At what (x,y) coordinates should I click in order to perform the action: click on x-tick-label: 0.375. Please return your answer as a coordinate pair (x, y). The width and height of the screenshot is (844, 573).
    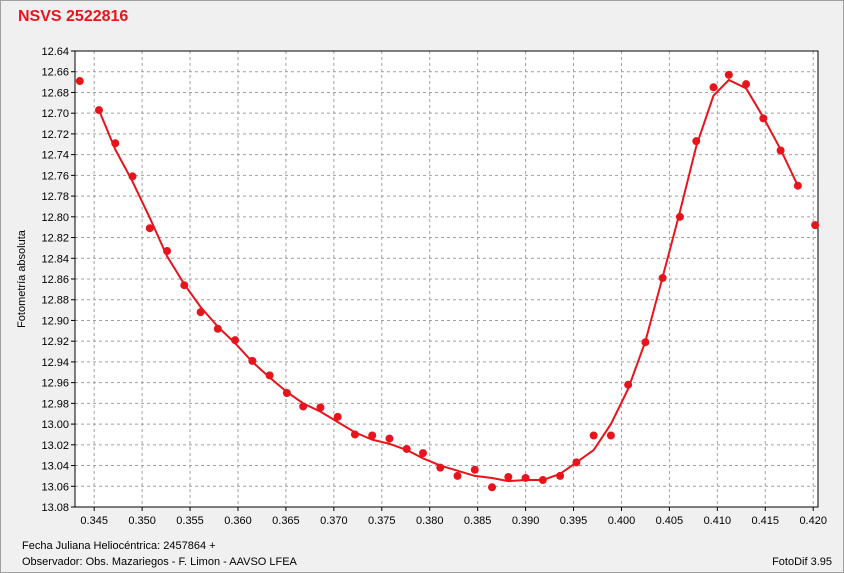
    Looking at the image, I should click on (382, 521).